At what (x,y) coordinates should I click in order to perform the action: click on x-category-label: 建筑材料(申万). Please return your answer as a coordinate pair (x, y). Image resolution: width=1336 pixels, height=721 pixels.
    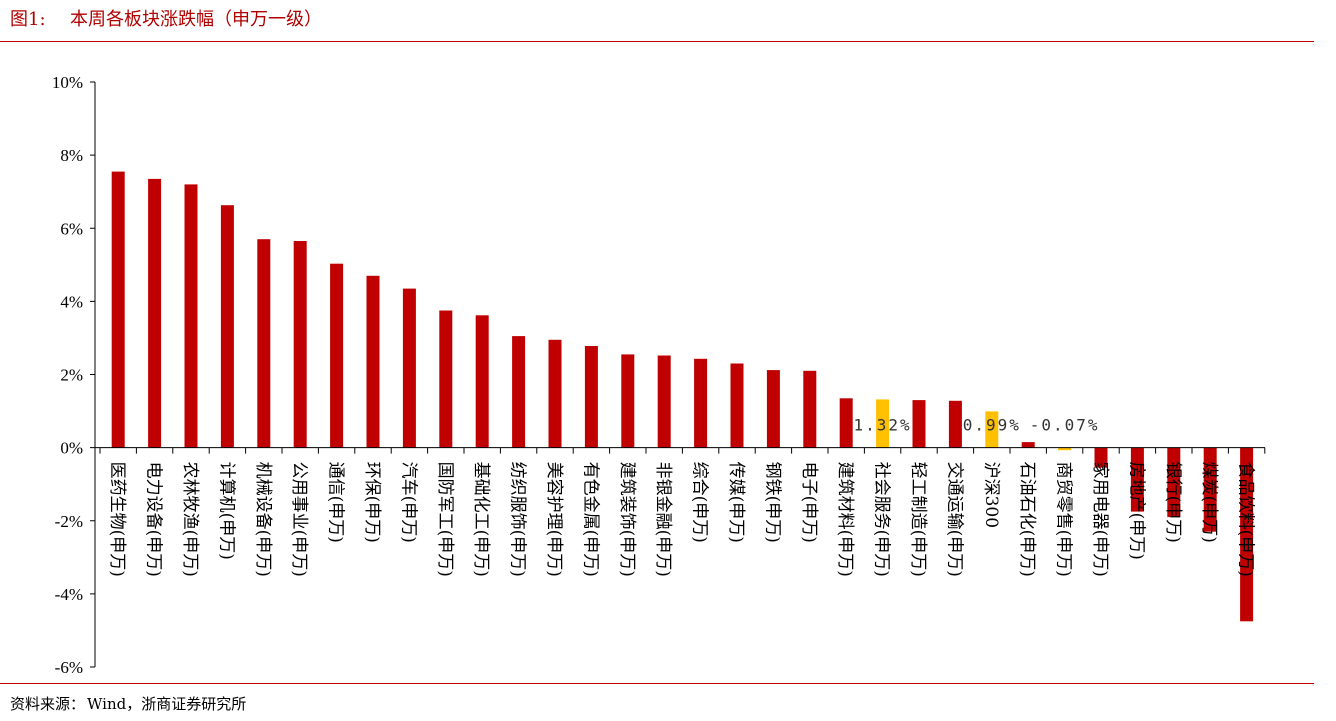
    Looking at the image, I should click on (845, 519).